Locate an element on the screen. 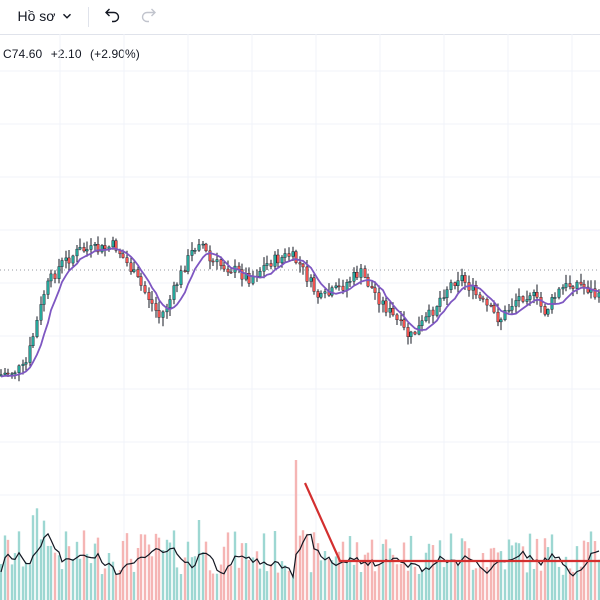  toolbar-divider is located at coordinates (88, 17).